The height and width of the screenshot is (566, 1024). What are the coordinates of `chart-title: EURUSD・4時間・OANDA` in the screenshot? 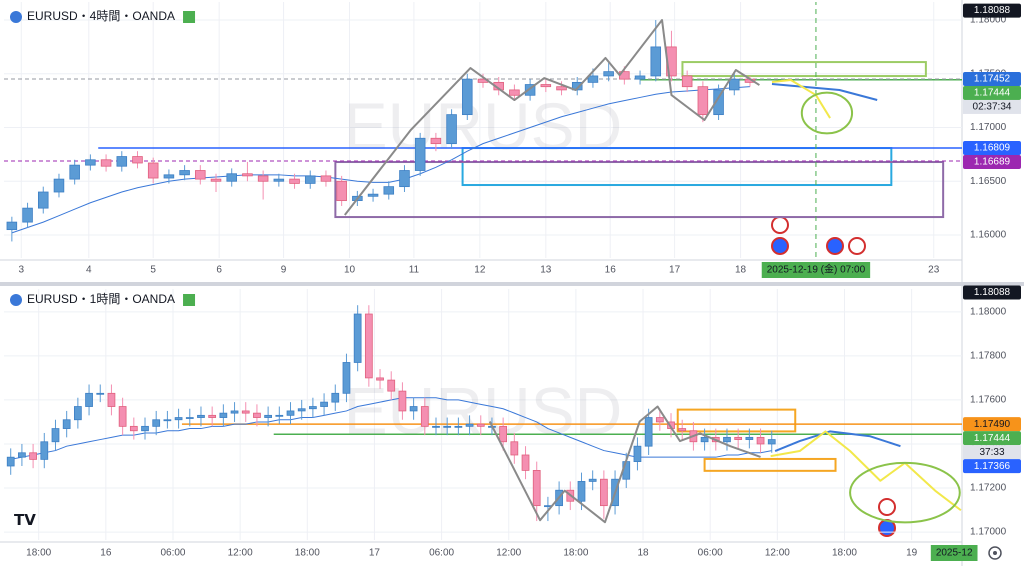 It's located at (101, 16).